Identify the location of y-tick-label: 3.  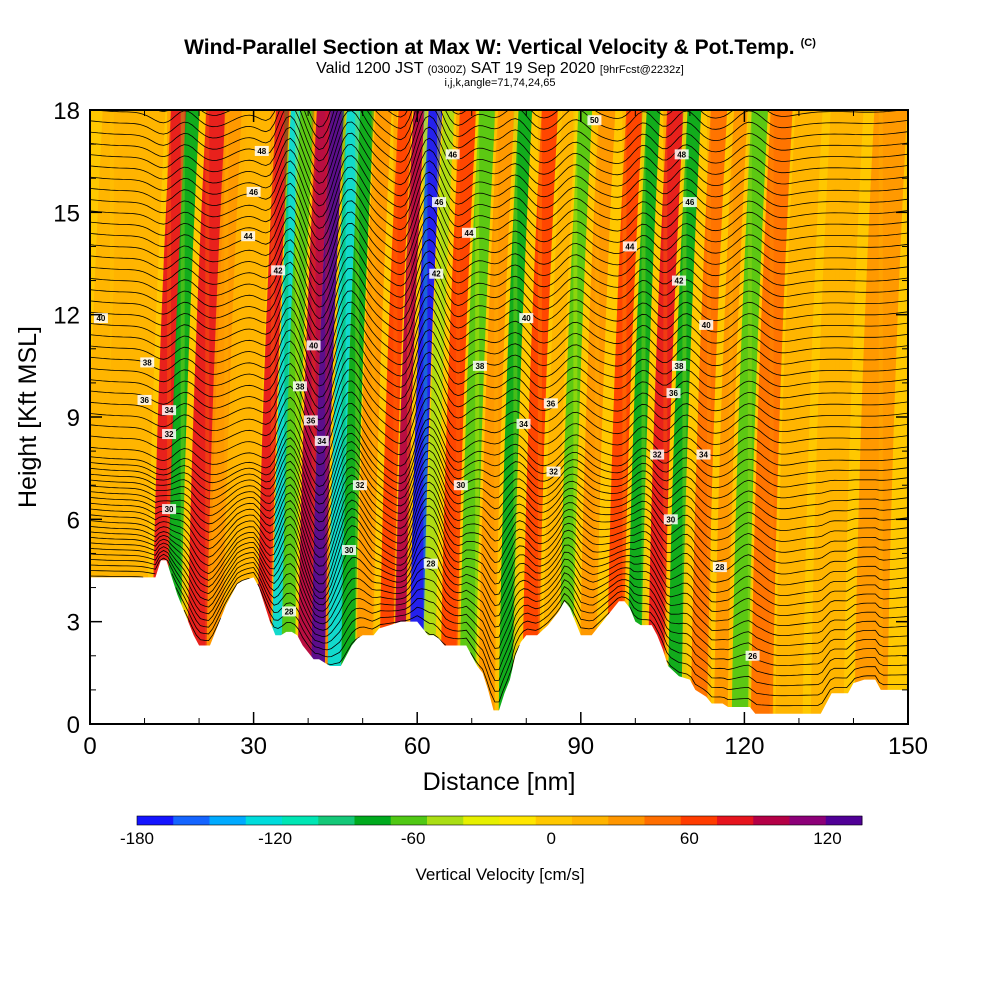
(73, 623).